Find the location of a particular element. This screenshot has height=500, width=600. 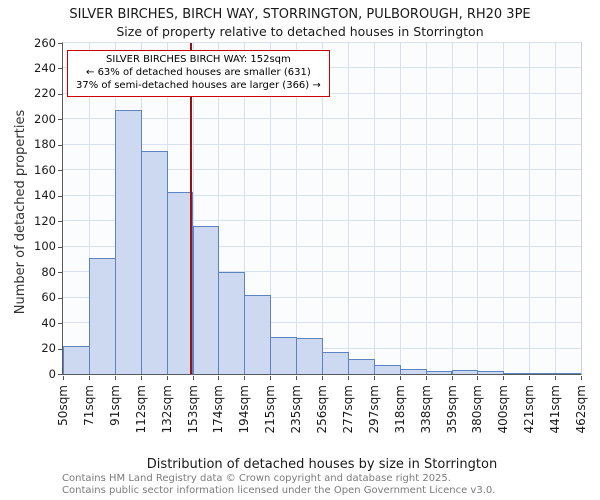

x-tick-label-text: 215sqm is located at coordinates (270, 409).